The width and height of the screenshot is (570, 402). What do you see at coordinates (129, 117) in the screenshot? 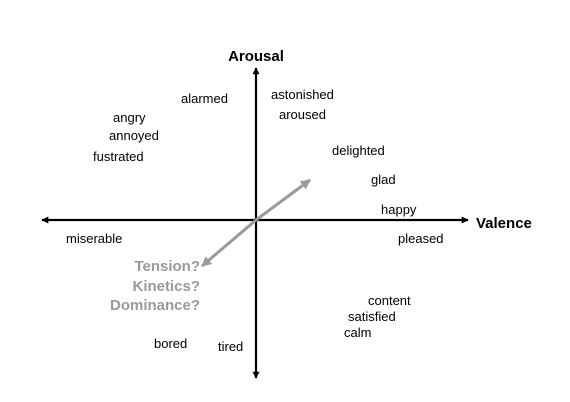
I see `emotion-label-angry: angry` at bounding box center [129, 117].